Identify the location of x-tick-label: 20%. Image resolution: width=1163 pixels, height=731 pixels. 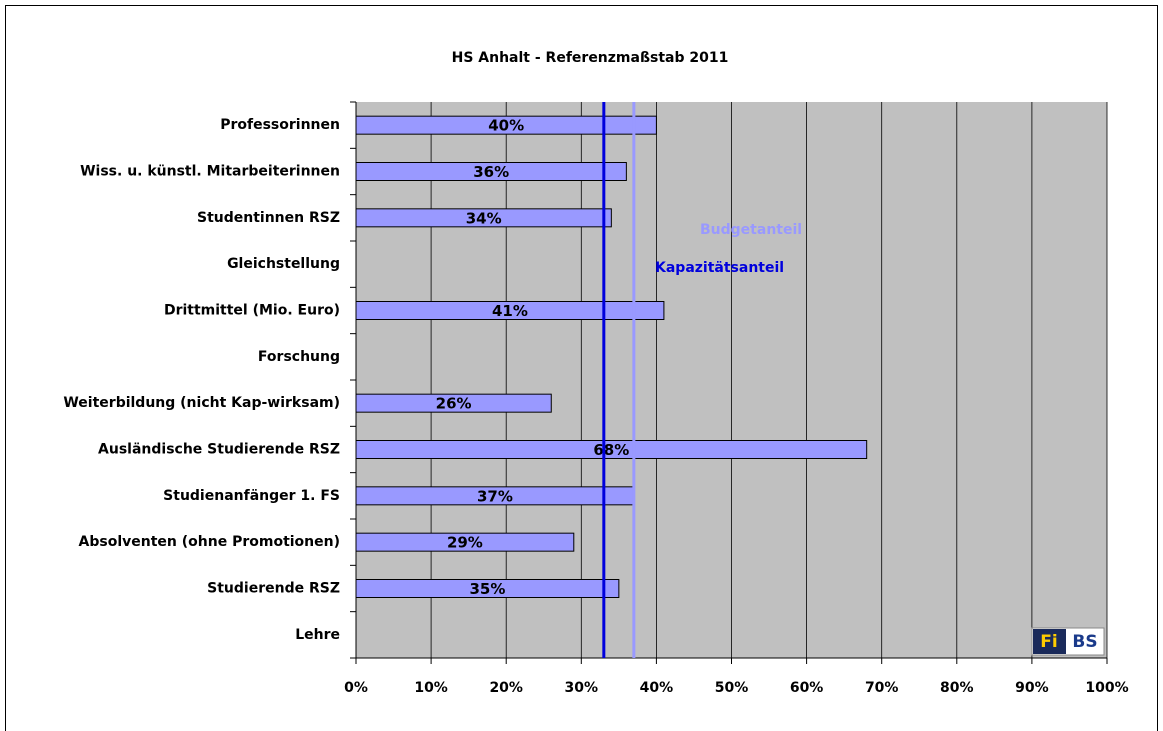
(506, 688).